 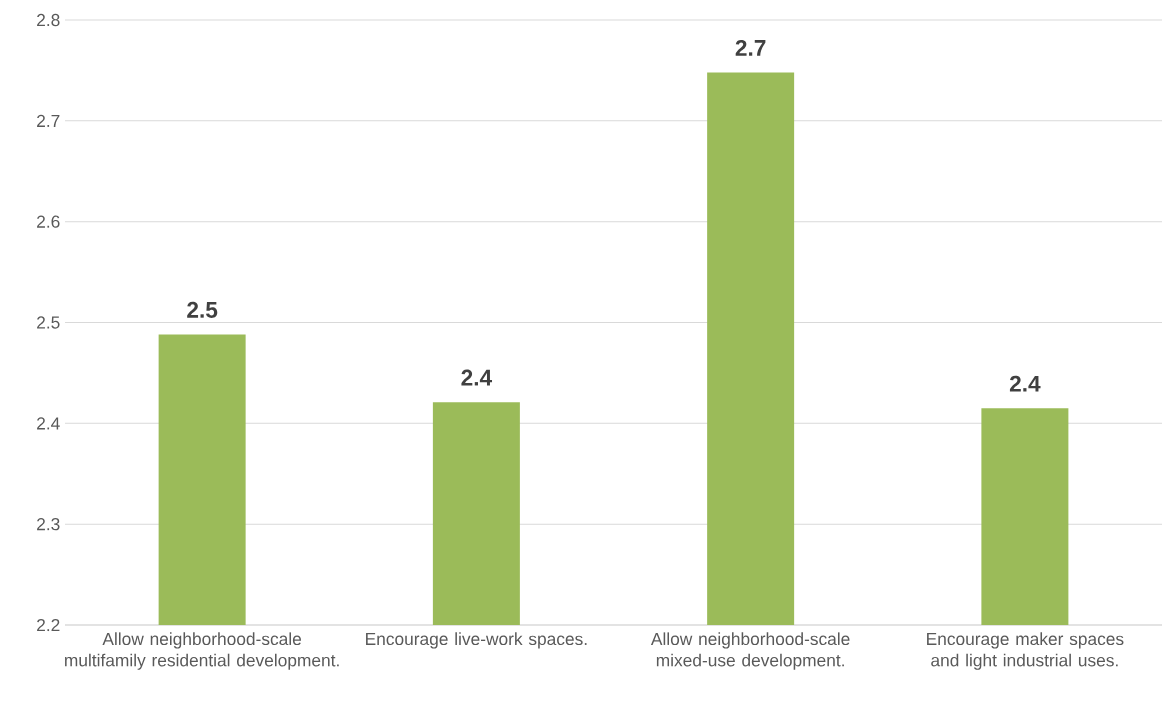 What do you see at coordinates (48, 625) in the screenshot?
I see `y-tick-label: 2.2` at bounding box center [48, 625].